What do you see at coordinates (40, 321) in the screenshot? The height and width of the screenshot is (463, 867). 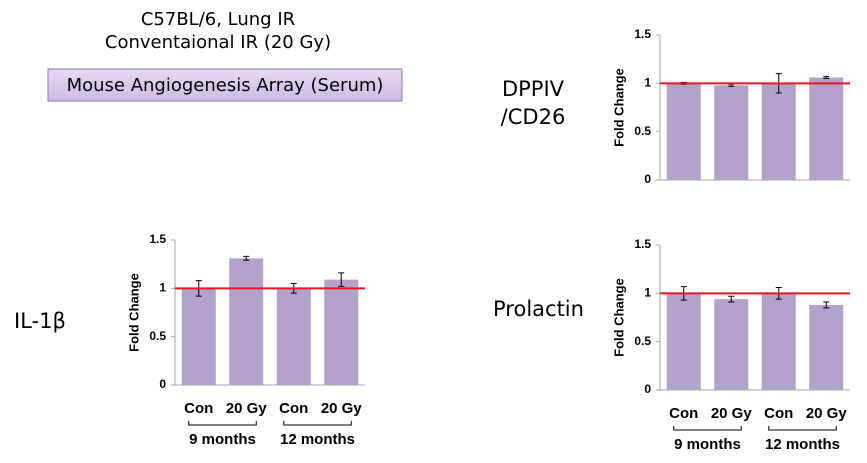 I see `chart-label: IL-1β` at bounding box center [40, 321].